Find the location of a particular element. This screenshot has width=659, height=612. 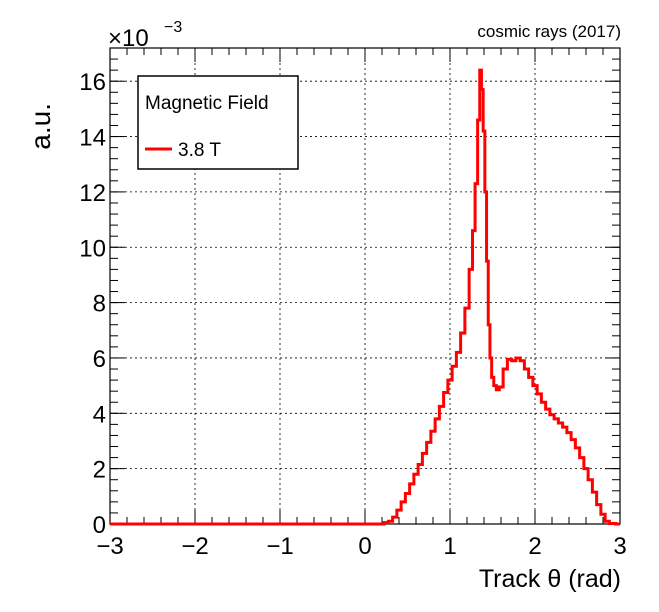

x-tick-label: 1 is located at coordinates (449, 546).